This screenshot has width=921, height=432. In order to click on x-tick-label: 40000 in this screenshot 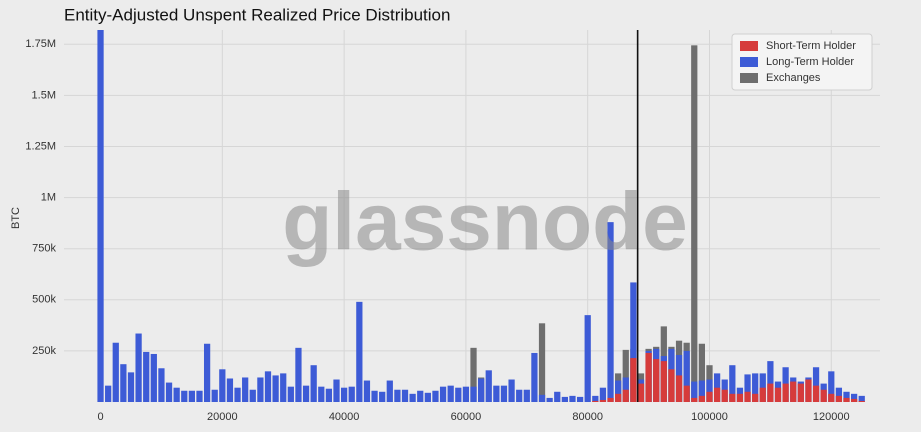, I will do `click(344, 417)`.